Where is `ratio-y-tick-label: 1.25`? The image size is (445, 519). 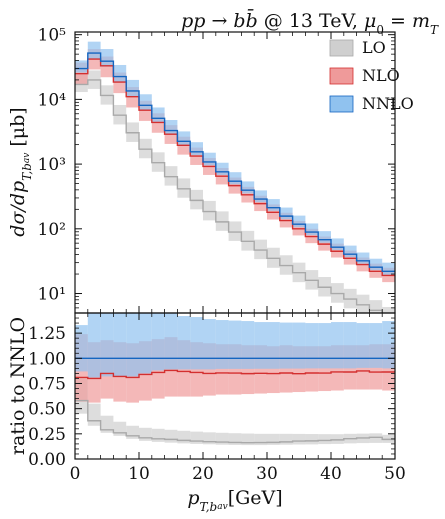 ratio-y-tick-label: 1.25 is located at coordinates (47, 334).